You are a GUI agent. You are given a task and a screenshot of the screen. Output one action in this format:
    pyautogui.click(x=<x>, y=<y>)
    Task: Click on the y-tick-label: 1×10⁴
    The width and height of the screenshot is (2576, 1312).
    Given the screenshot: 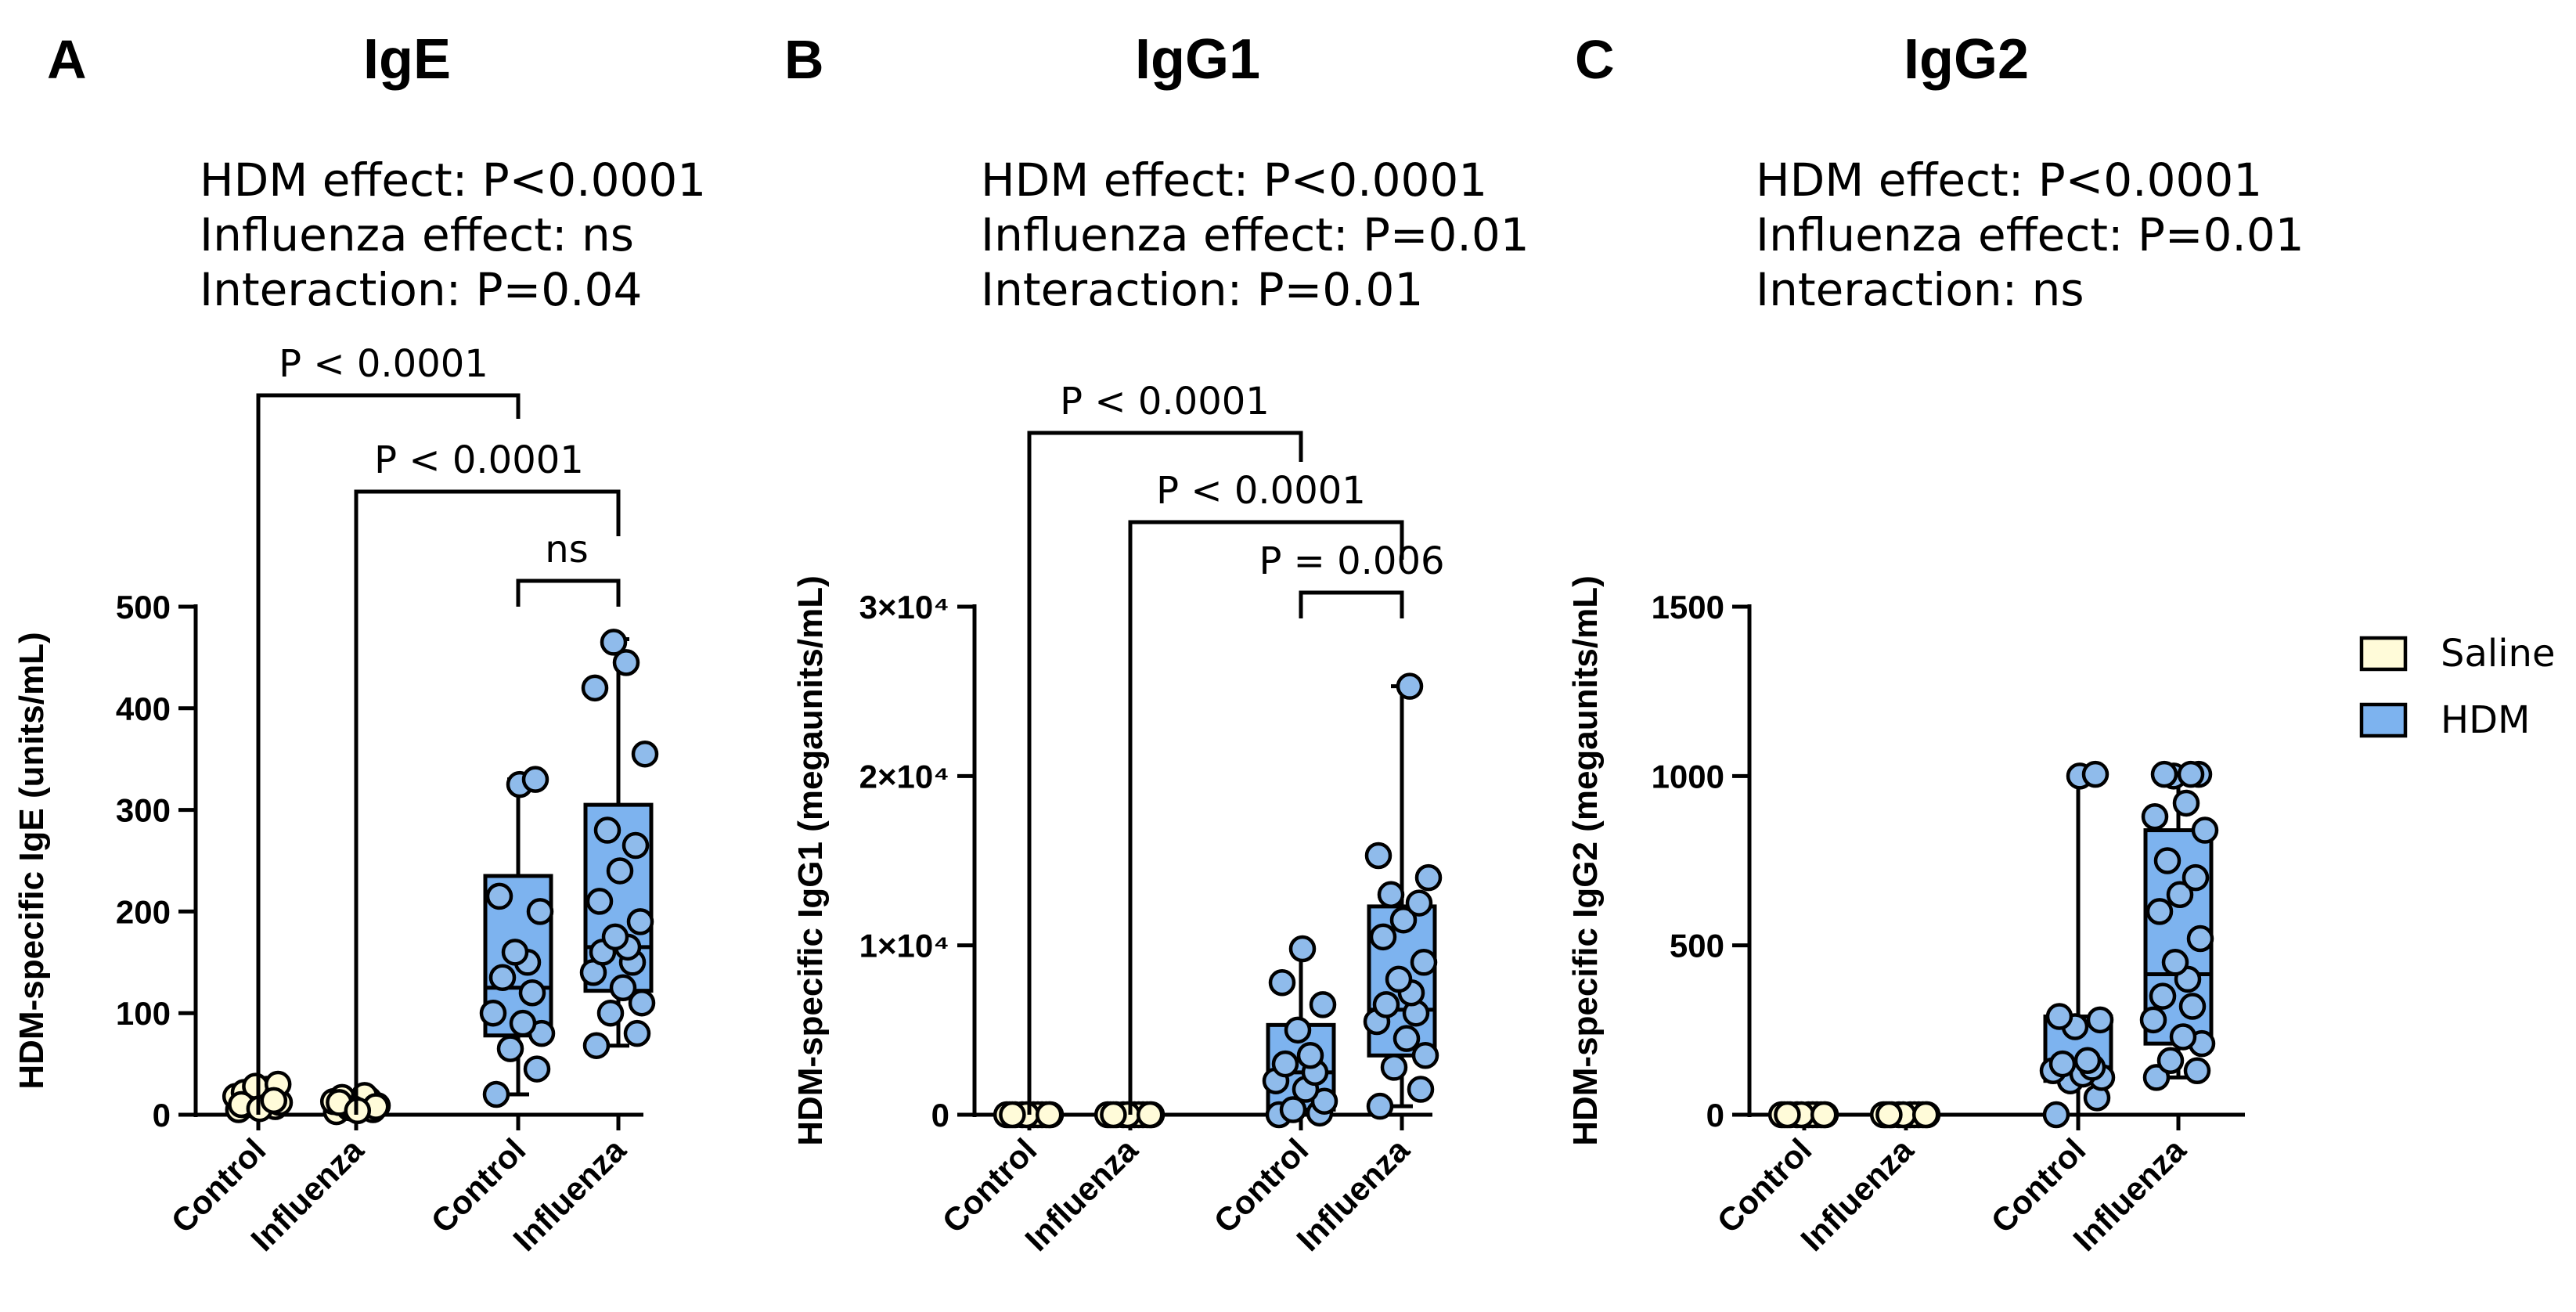 What is the action you would take?
    pyautogui.click(x=904, y=946)
    